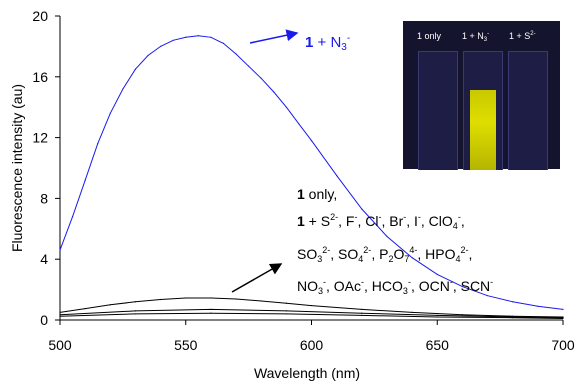  What do you see at coordinates (413, 250) in the screenshot?
I see `legend-text-part: 4-` at bounding box center [413, 250].